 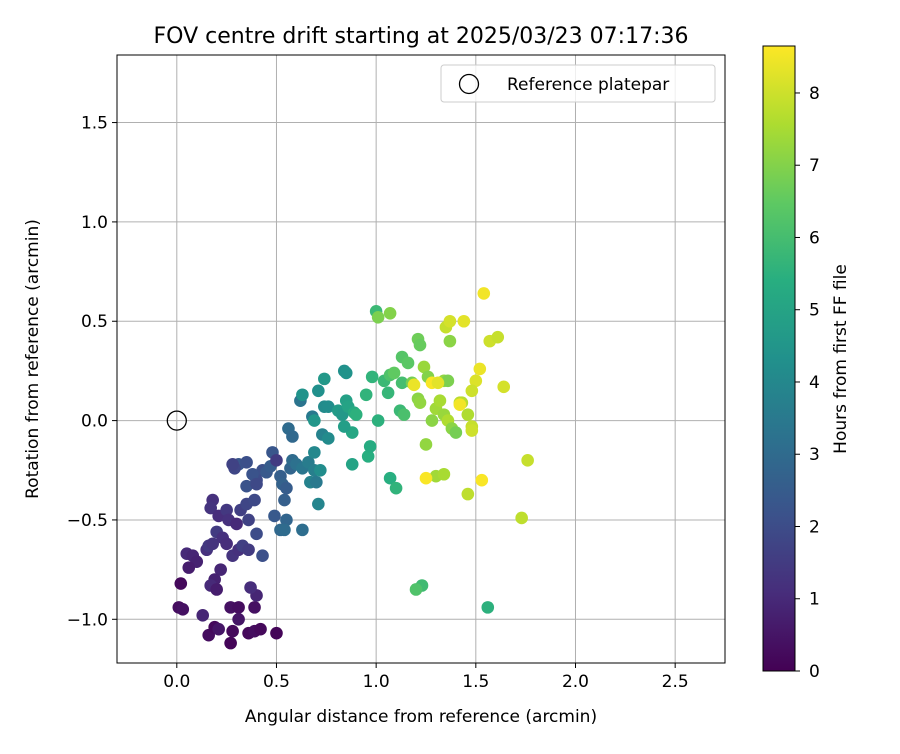 What do you see at coordinates (814, 383) in the screenshot?
I see `colorbar-tick-label: 4` at bounding box center [814, 383].